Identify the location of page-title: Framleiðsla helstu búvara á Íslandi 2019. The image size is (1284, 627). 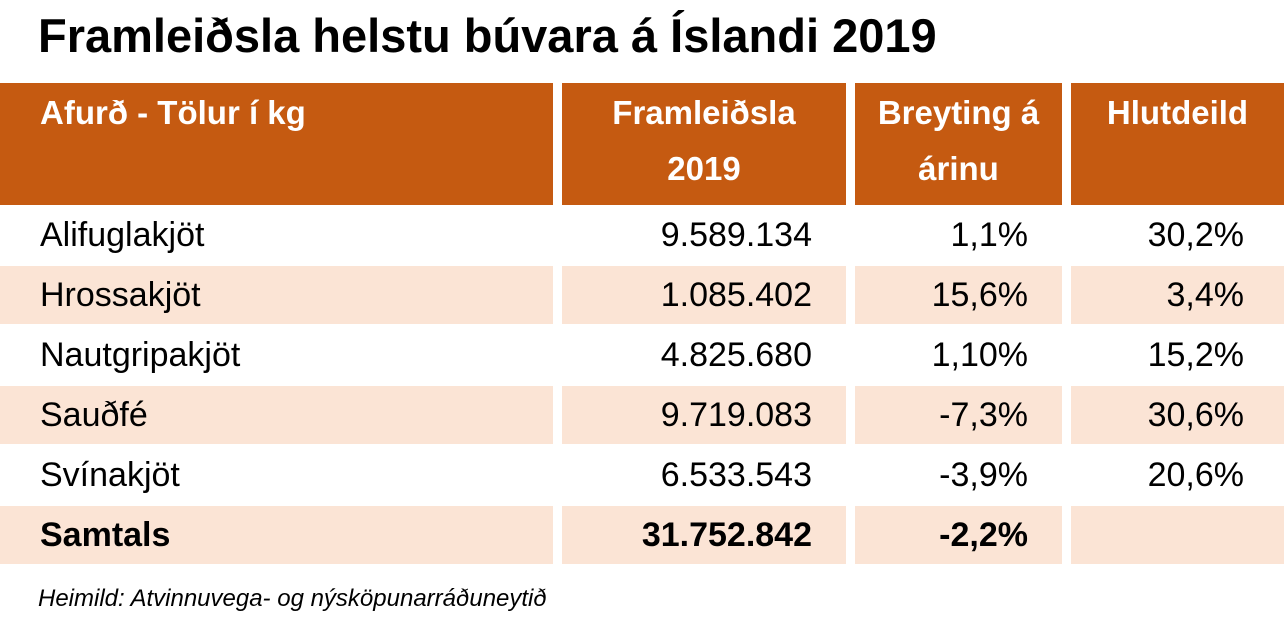
(487, 35).